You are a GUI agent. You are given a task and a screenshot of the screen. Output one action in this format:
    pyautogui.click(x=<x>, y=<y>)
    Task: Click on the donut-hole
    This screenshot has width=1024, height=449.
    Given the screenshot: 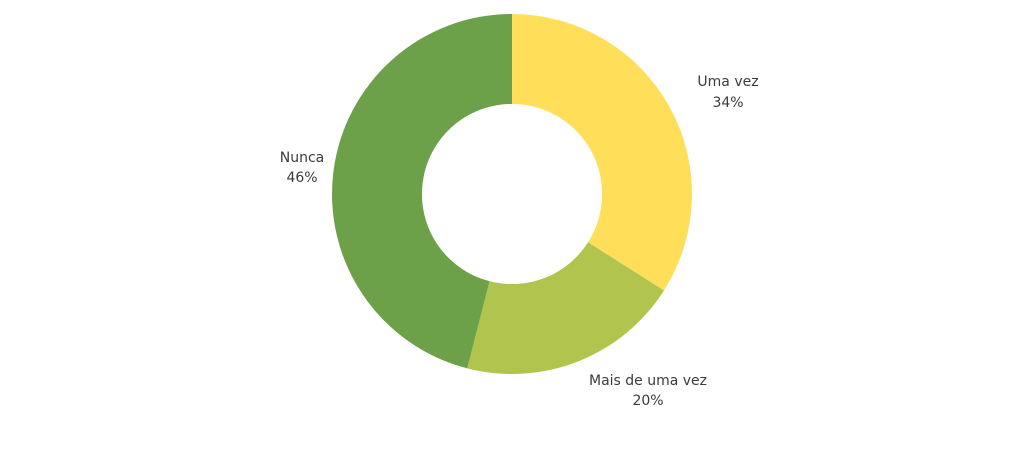 What is the action you would take?
    pyautogui.click(x=512, y=194)
    